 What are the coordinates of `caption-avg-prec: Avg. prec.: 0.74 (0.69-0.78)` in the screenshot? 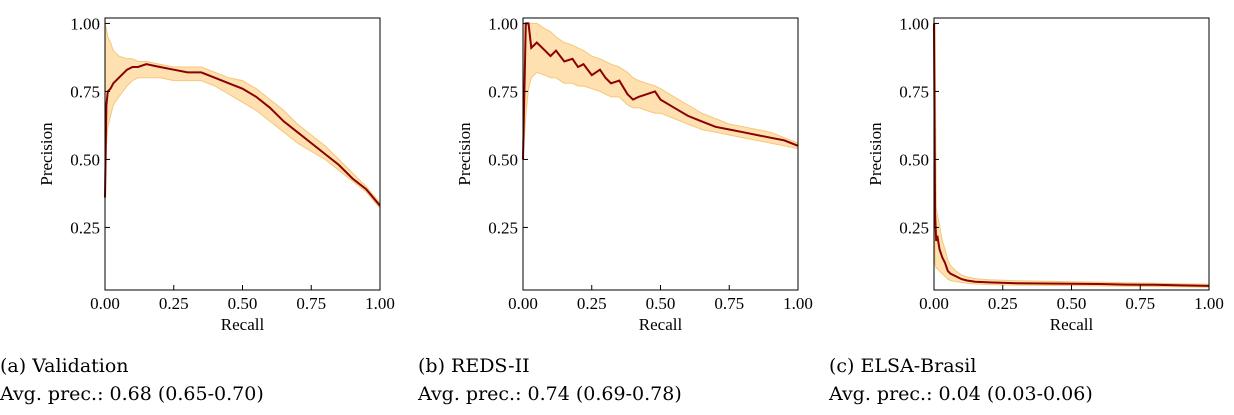 It's located at (550, 394).